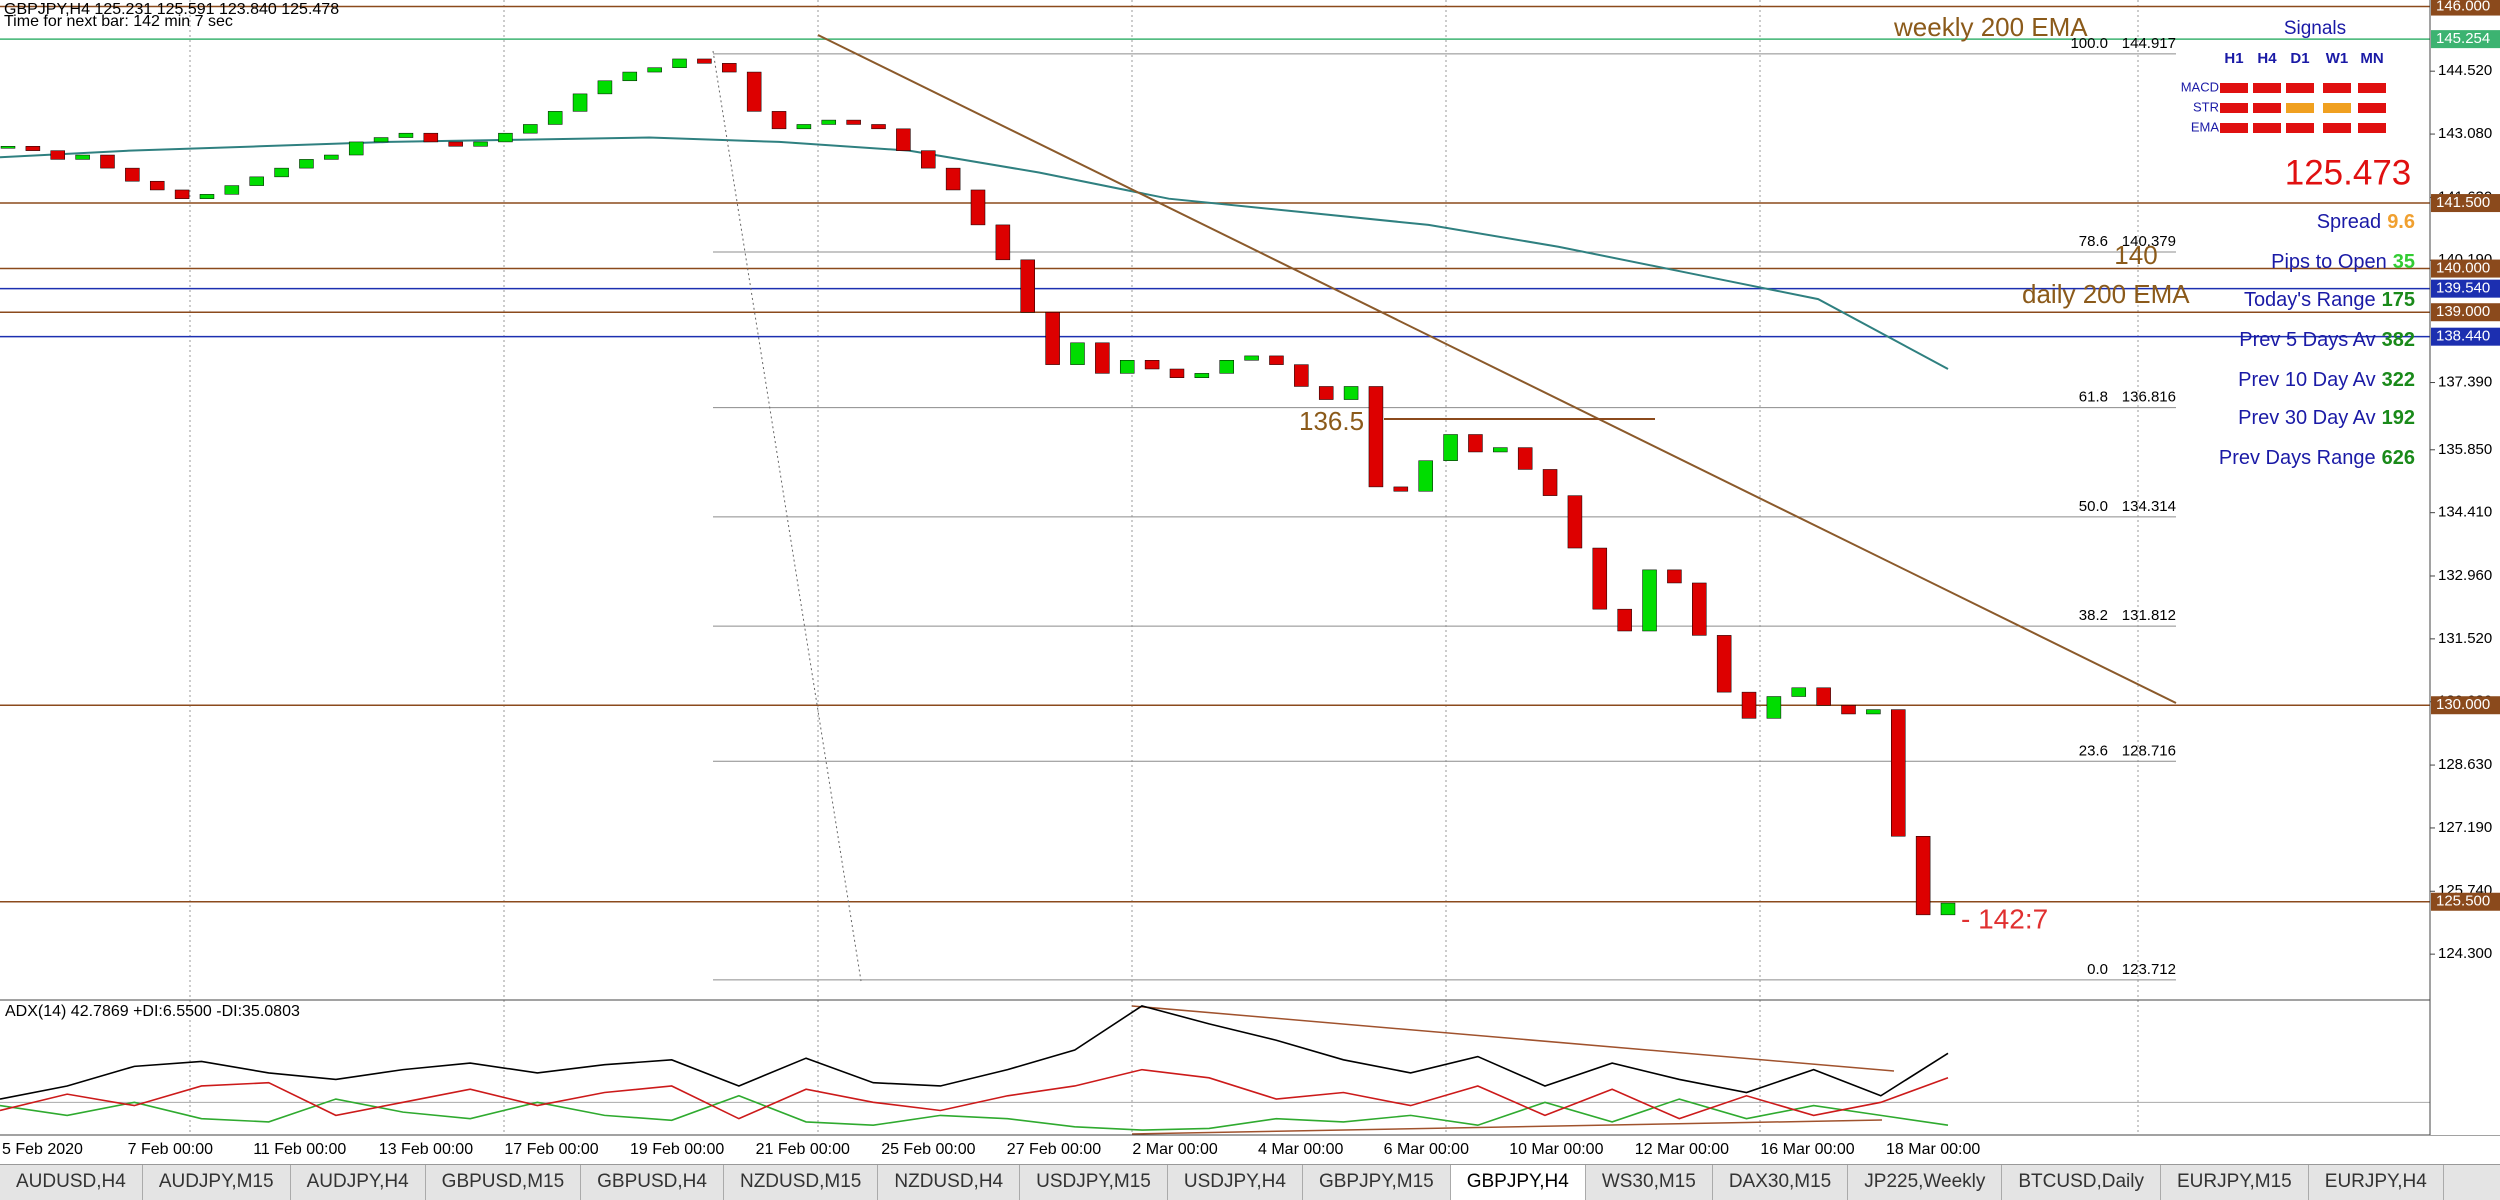  I want to click on x-tick-label: 7 Feb 00:00, so click(171, 1149).